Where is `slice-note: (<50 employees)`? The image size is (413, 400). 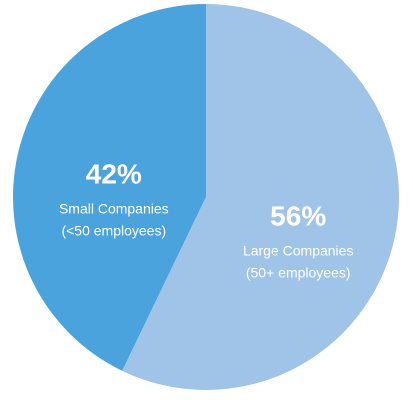
slice-note: (<50 employees) is located at coordinates (113, 231).